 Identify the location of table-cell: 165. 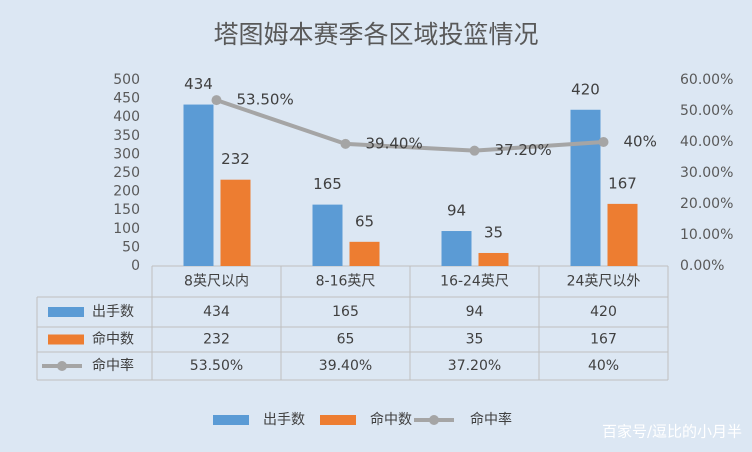
(345, 312).